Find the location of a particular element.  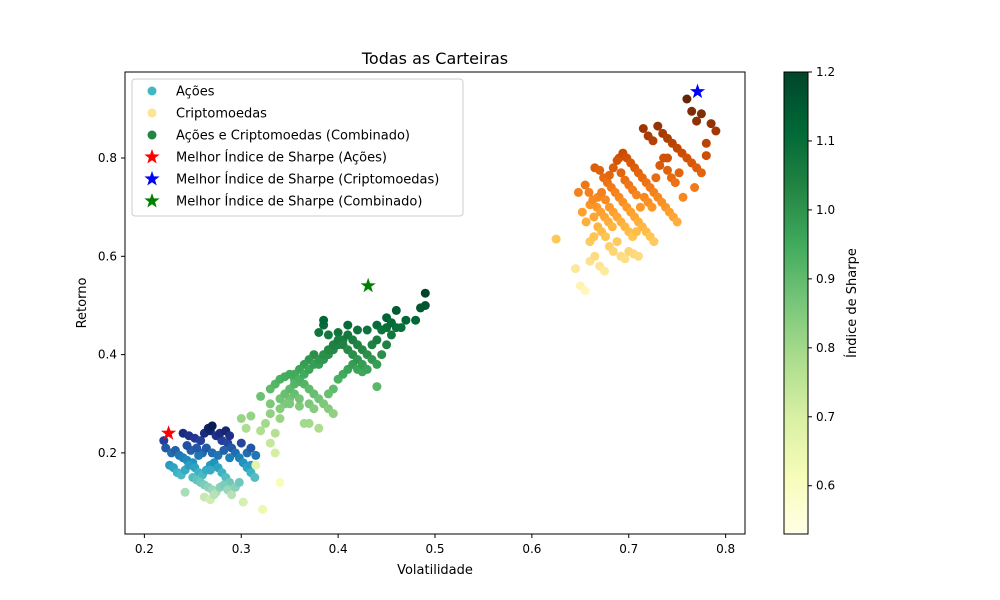

legend-box is located at coordinates (297, 147).